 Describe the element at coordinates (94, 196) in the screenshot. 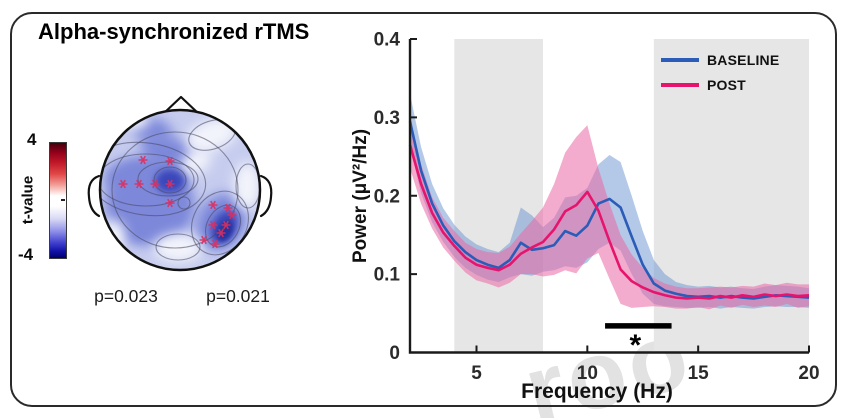

I see `left-ear-icon` at that location.